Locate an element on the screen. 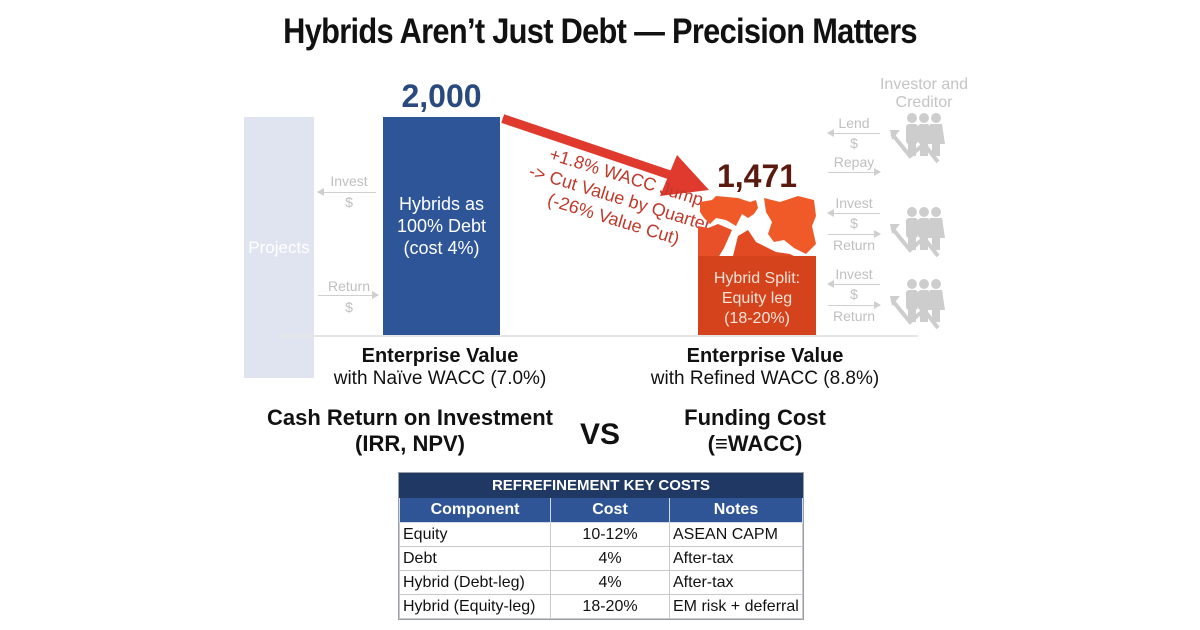 The width and height of the screenshot is (1200, 630). naive-bar-line2: 100% Debt is located at coordinates (441, 226).